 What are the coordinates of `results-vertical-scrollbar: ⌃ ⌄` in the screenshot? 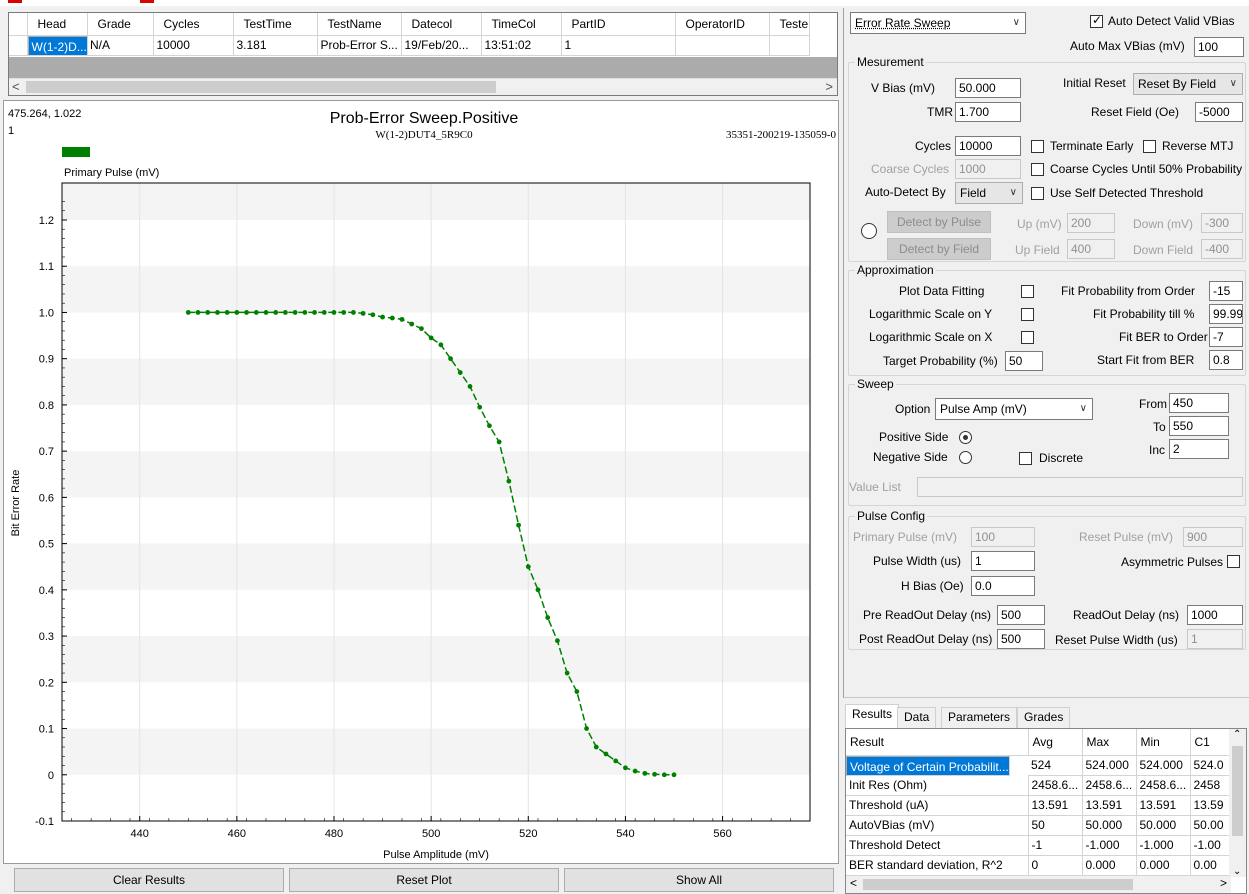 It's located at (1237, 803).